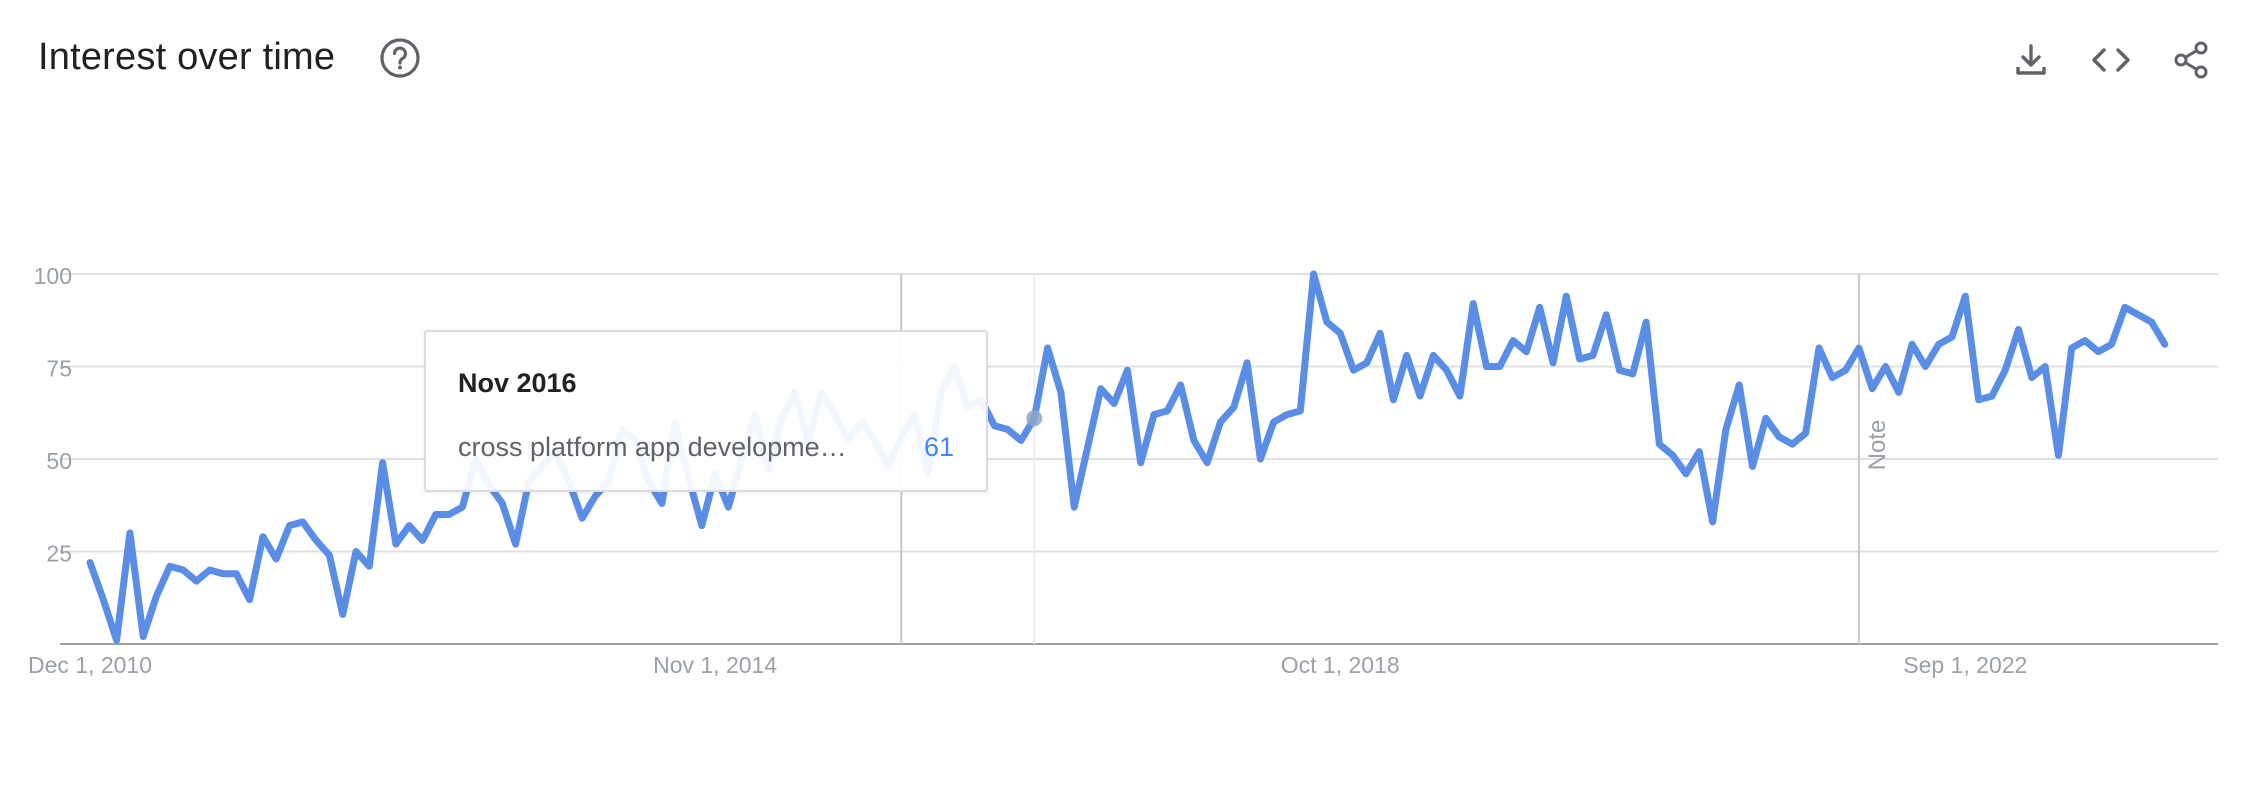 This screenshot has width=2252, height=797. What do you see at coordinates (400, 58) in the screenshot?
I see `help-circle-icon` at bounding box center [400, 58].